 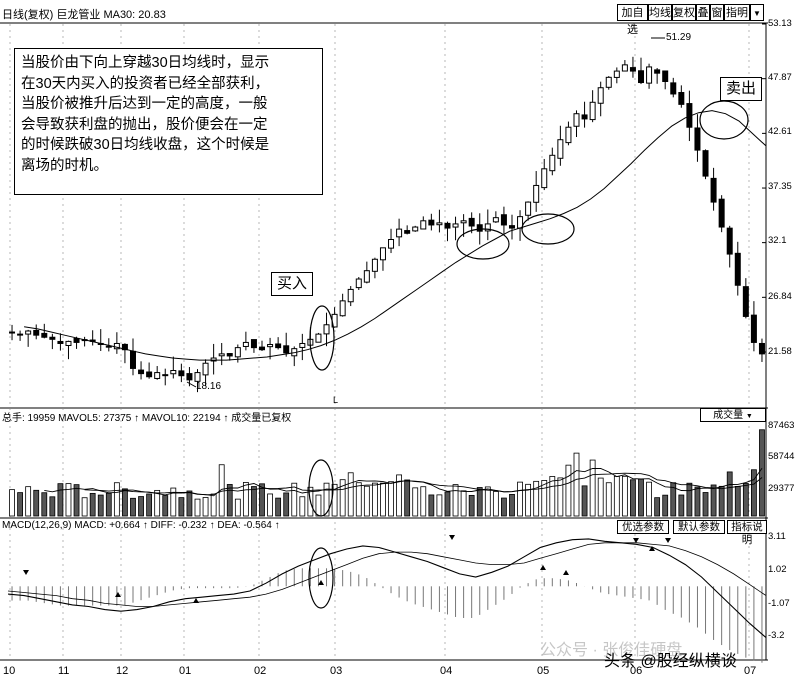 I want to click on watermark-toutiao: 头条 @股经纵横谈, so click(x=670, y=661).